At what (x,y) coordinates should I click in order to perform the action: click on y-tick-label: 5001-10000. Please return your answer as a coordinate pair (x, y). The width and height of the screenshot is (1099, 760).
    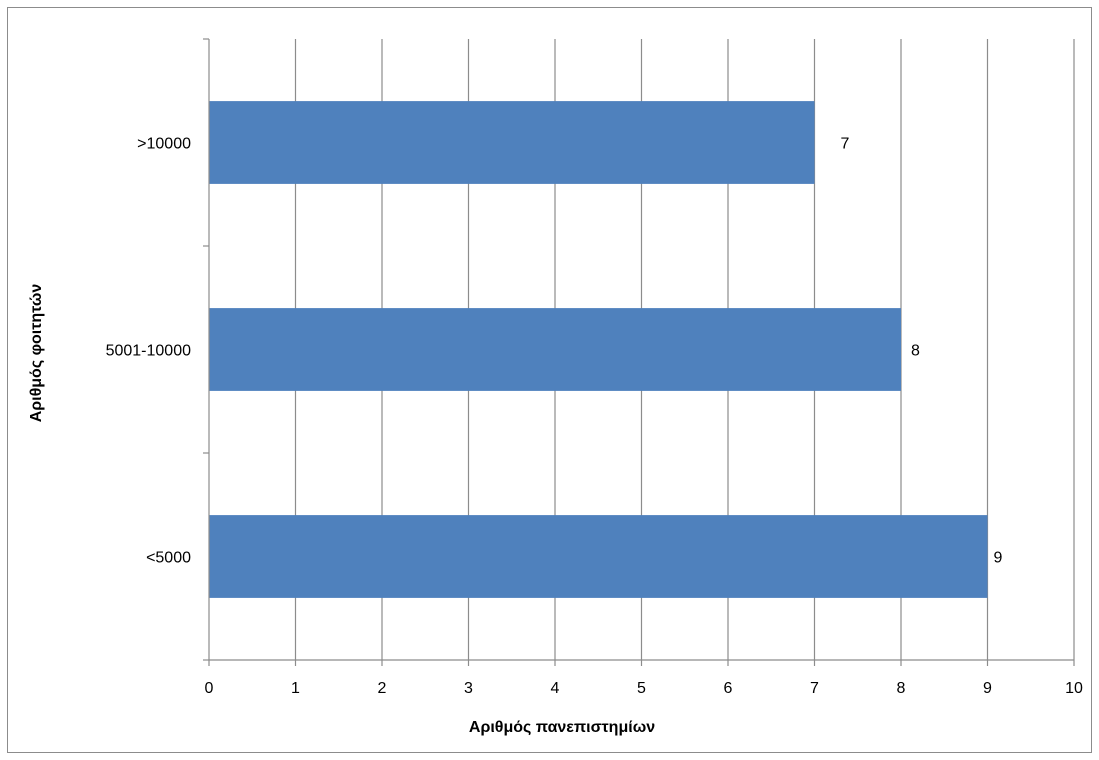
    Looking at the image, I should click on (149, 351).